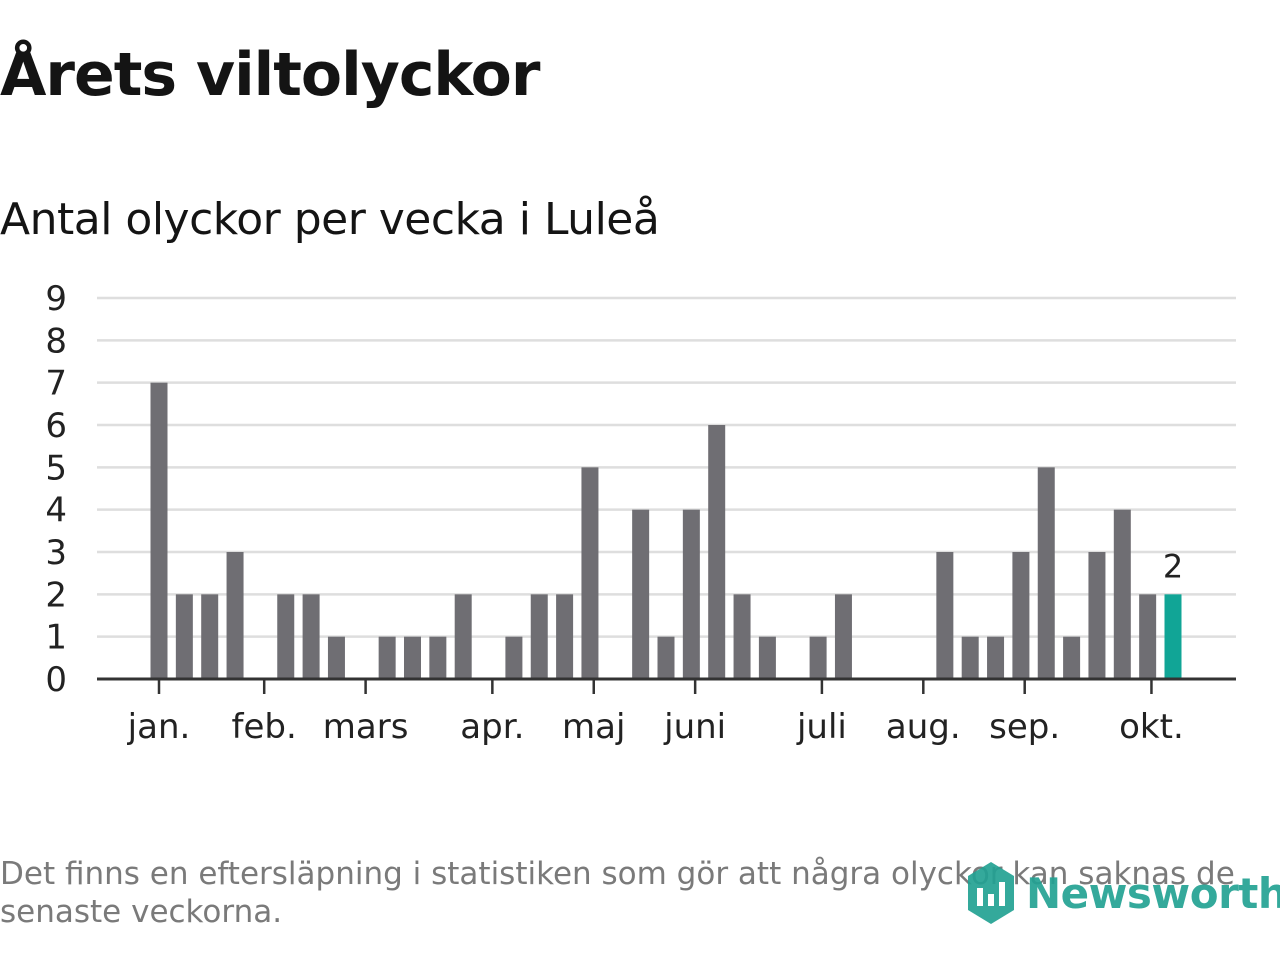  Describe the element at coordinates (56, 426) in the screenshot. I see `y-tick-label: 6` at that location.